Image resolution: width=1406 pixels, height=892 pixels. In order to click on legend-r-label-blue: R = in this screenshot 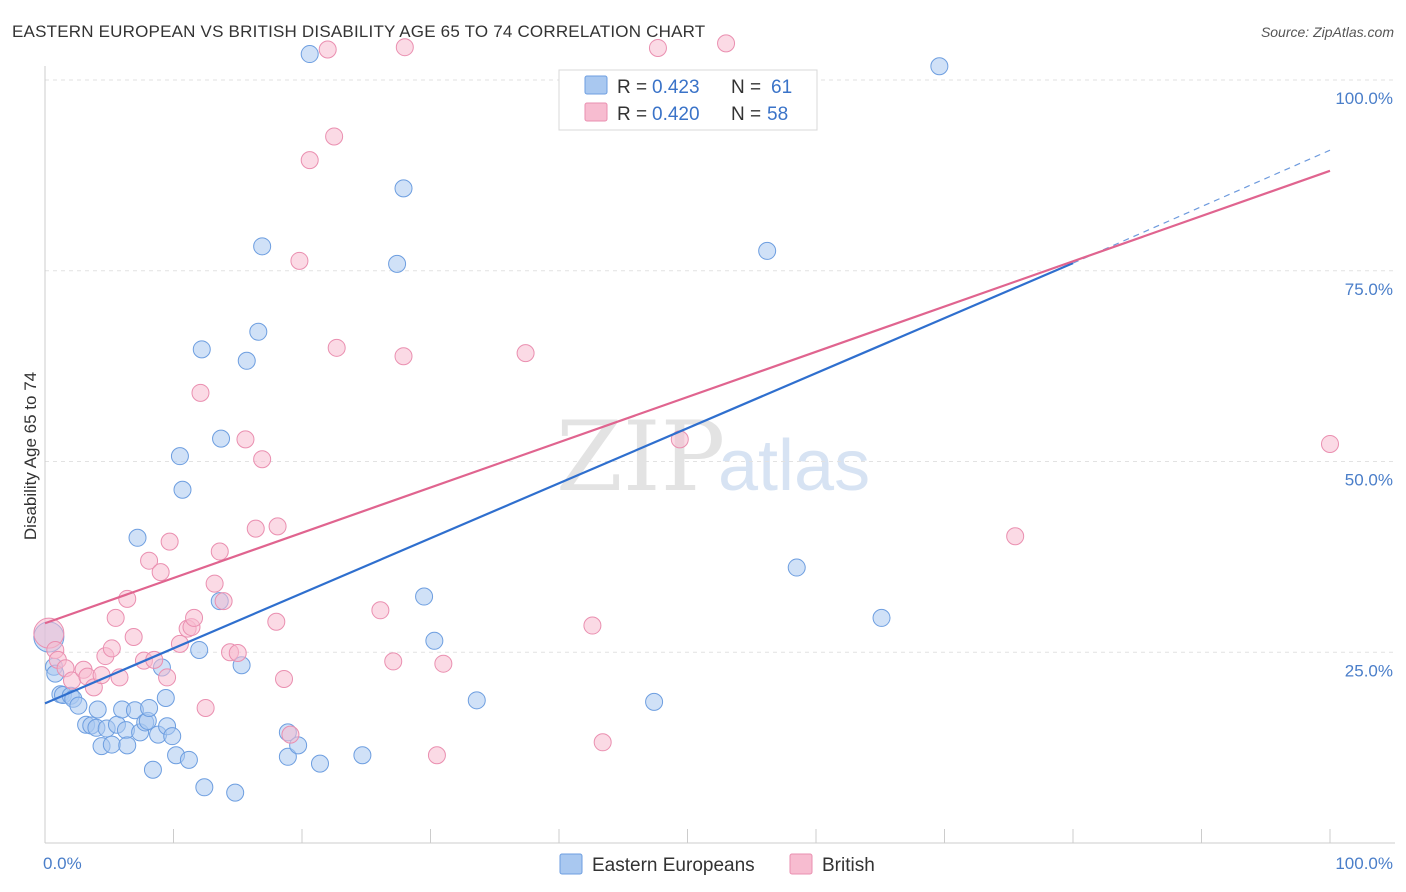, I will do `click(632, 87)`.